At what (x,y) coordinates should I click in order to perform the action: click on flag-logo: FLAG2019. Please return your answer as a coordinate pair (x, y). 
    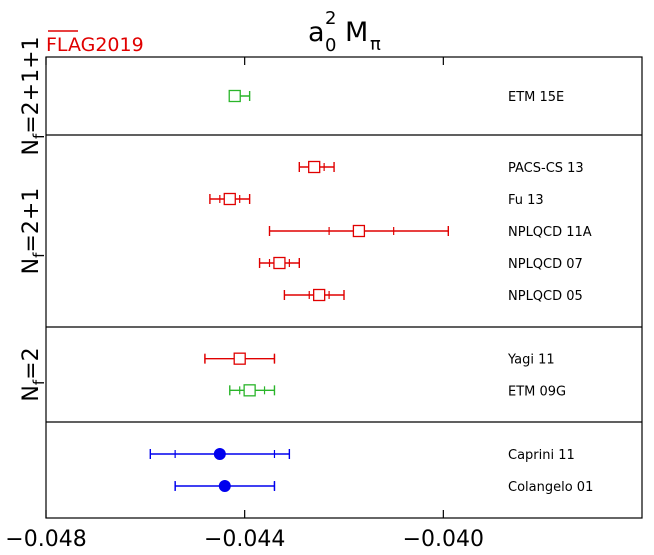
    Looking at the image, I should click on (95, 45).